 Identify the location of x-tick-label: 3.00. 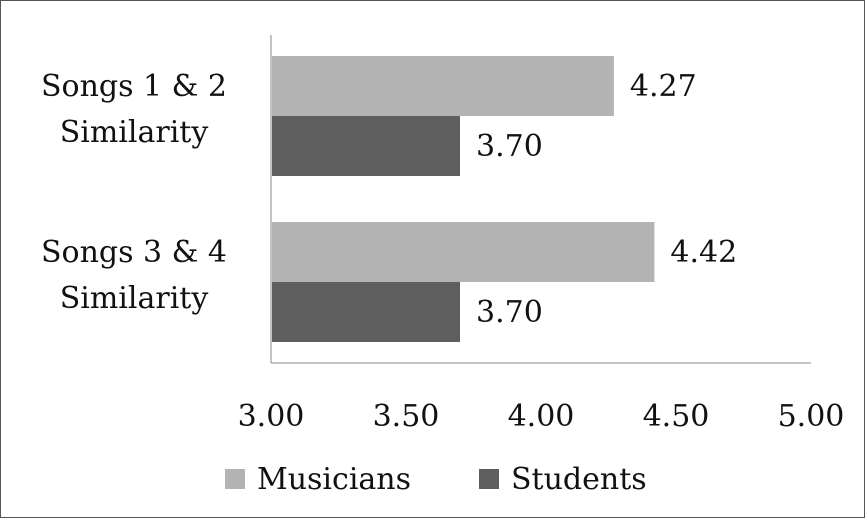
(271, 416).